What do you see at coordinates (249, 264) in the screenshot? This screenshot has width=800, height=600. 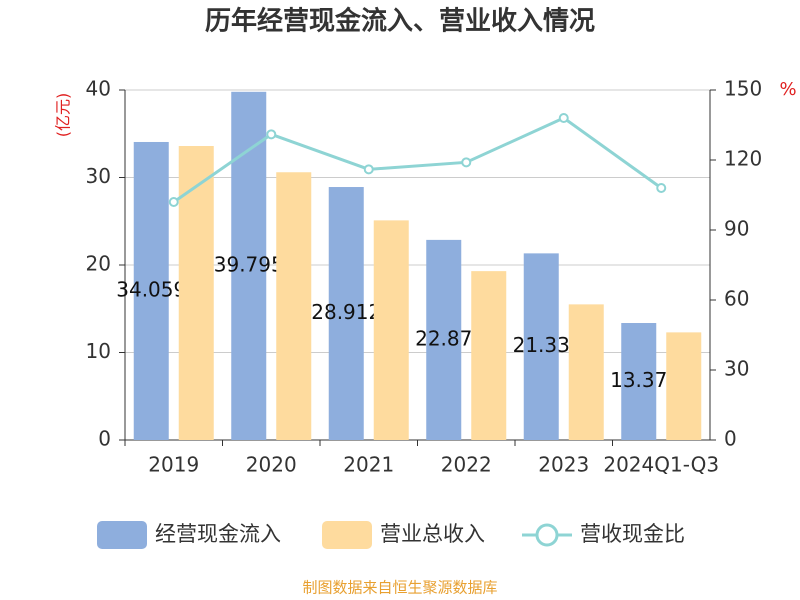 I see `data-label: 39.795` at bounding box center [249, 264].